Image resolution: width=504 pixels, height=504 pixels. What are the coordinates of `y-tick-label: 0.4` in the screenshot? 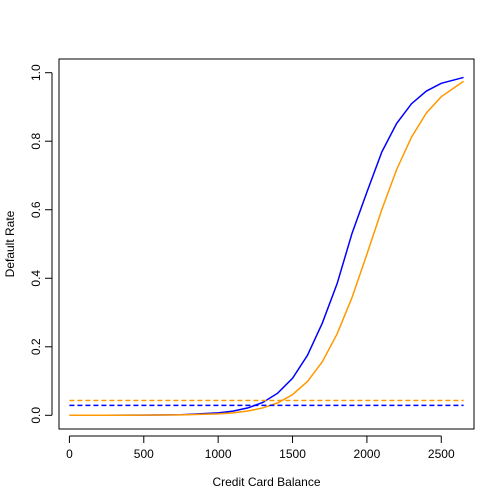 It's located at (36, 278).